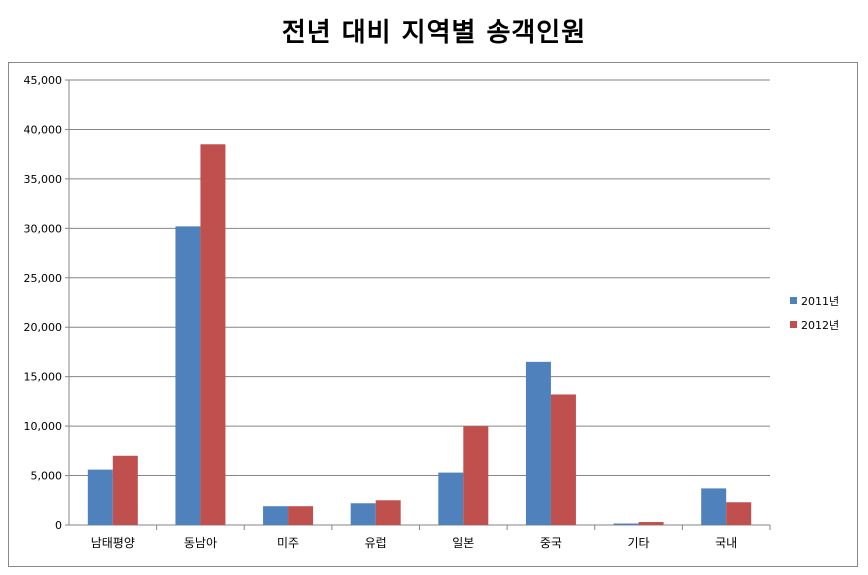 The height and width of the screenshot is (575, 868). I want to click on y-tick-label: 30,000, so click(43, 228).